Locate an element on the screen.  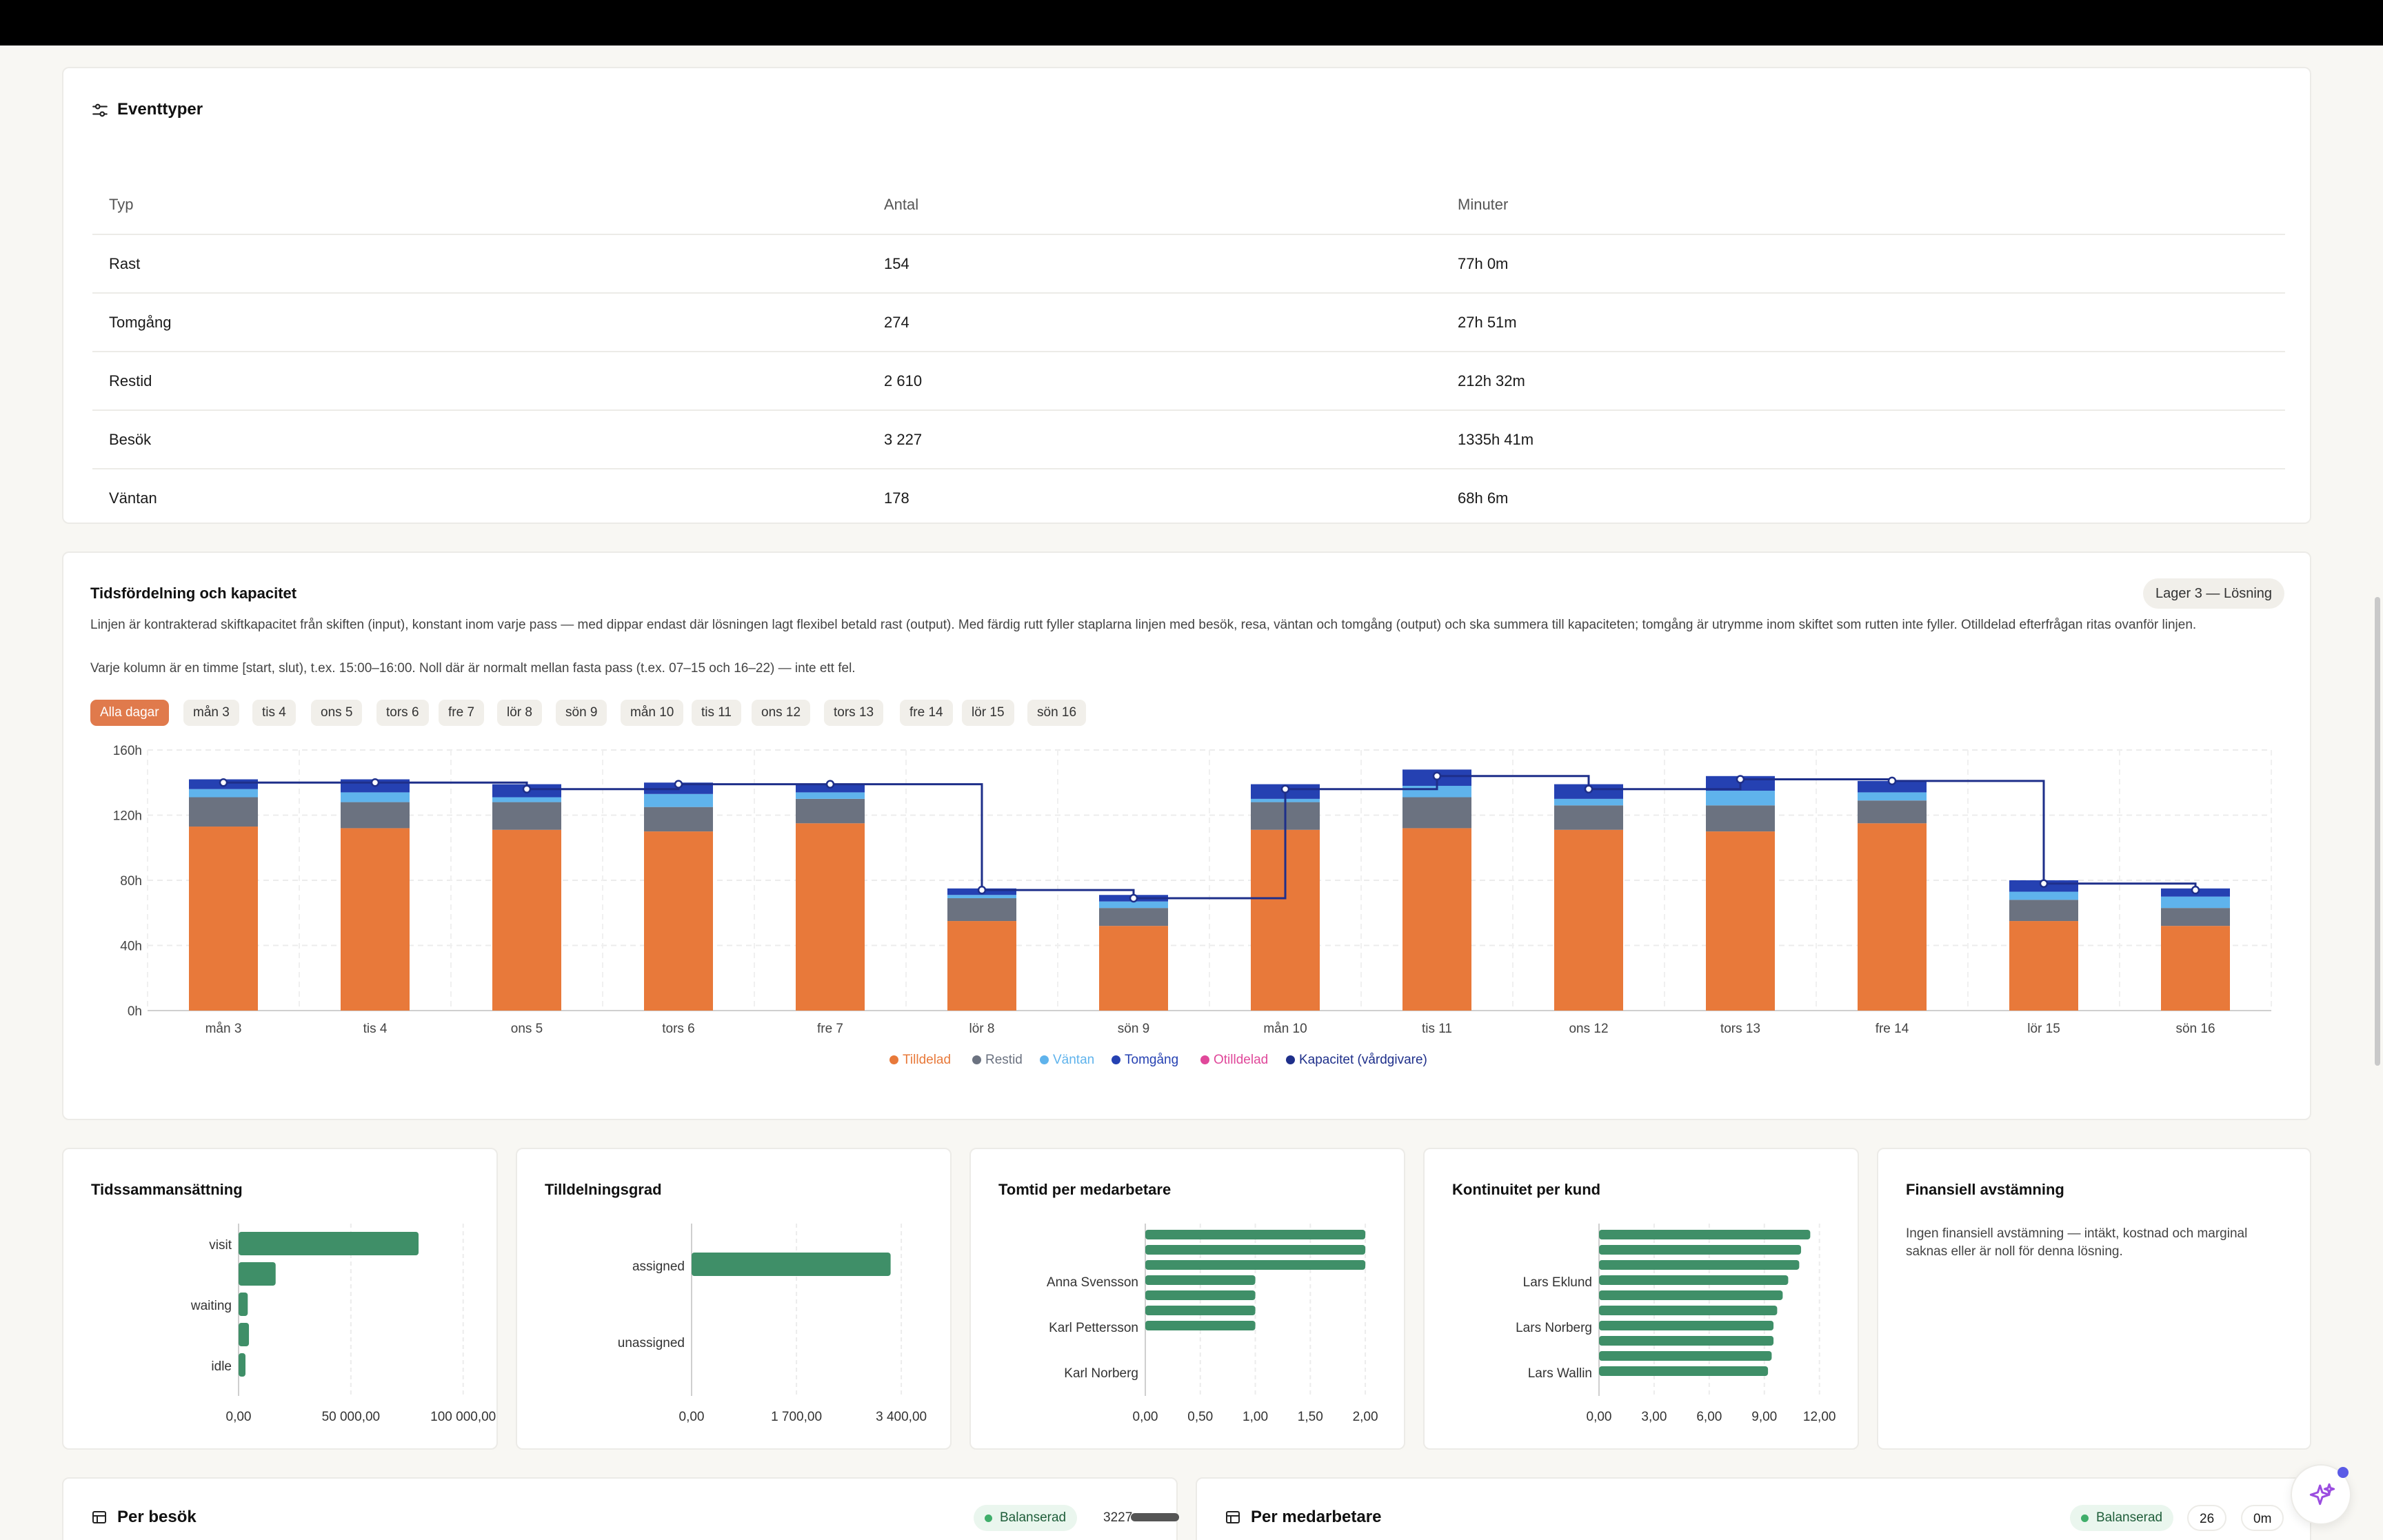
day-chip: lör 8 is located at coordinates (519, 713).